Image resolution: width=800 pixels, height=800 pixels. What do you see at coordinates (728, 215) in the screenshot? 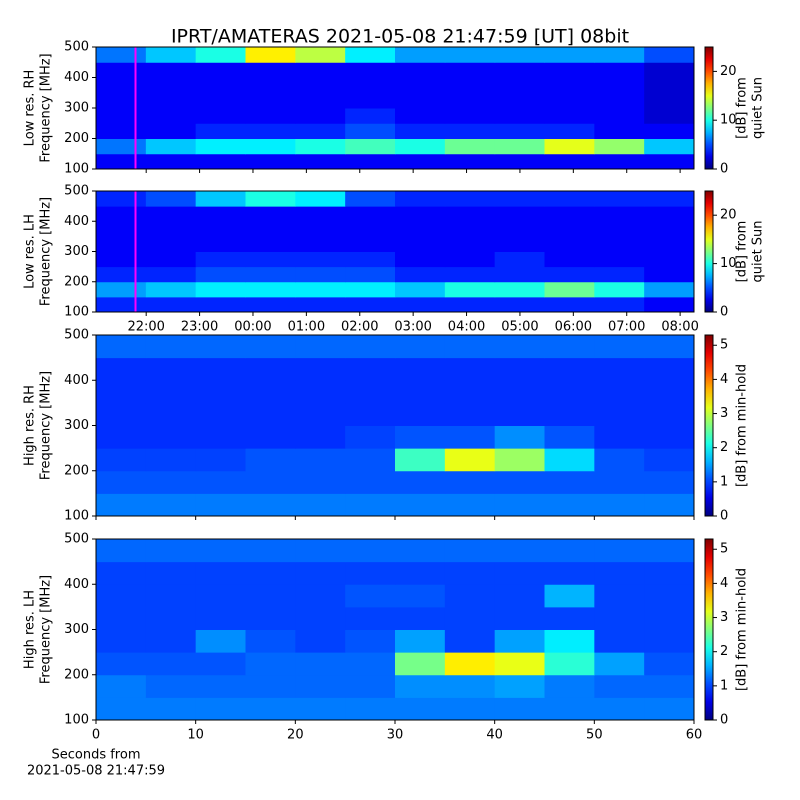
I see `colorbar-tick-label: 20` at bounding box center [728, 215].